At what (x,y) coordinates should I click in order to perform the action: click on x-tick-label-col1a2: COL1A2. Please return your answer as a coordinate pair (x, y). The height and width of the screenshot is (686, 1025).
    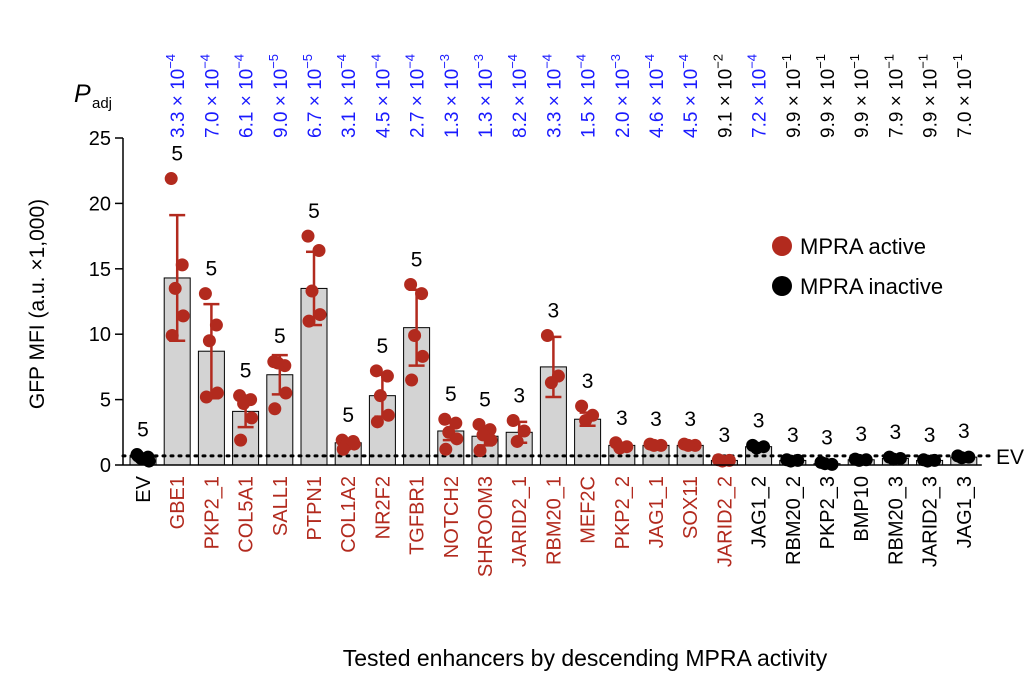
    Looking at the image, I should click on (349, 514).